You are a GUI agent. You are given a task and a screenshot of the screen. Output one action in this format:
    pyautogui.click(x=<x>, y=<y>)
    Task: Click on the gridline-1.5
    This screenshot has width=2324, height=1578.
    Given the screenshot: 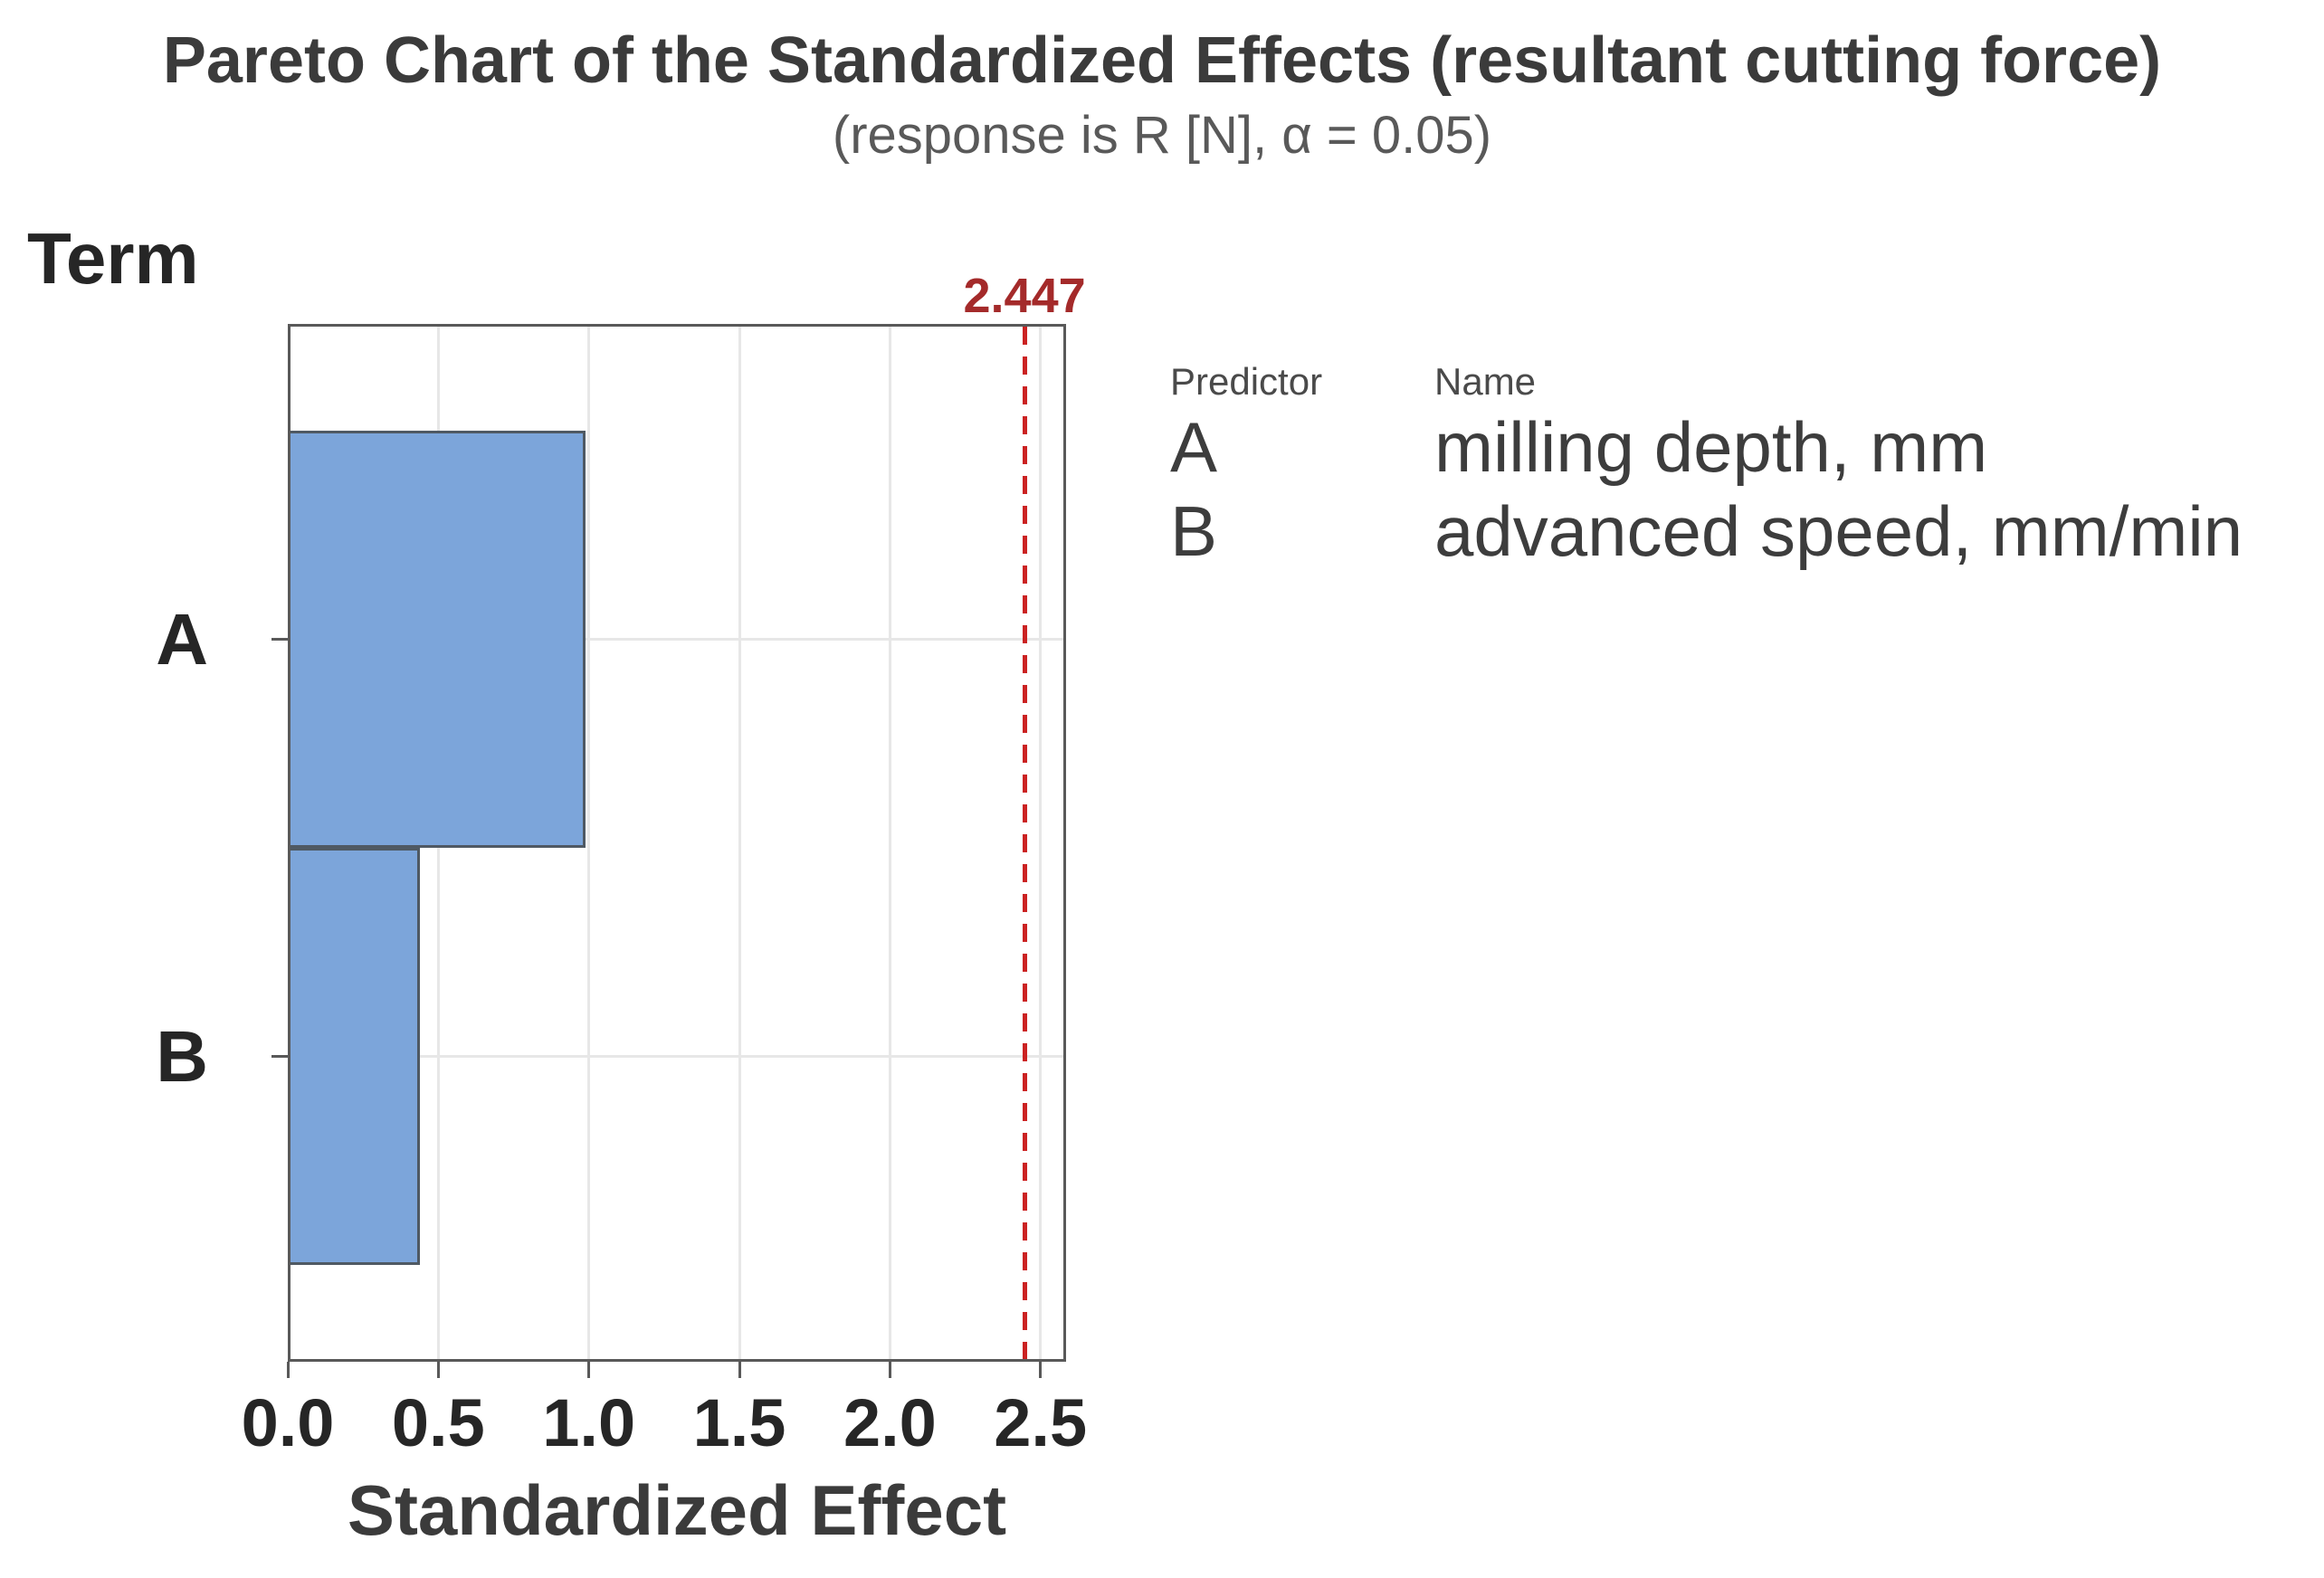 What is the action you would take?
    pyautogui.click(x=740, y=843)
    